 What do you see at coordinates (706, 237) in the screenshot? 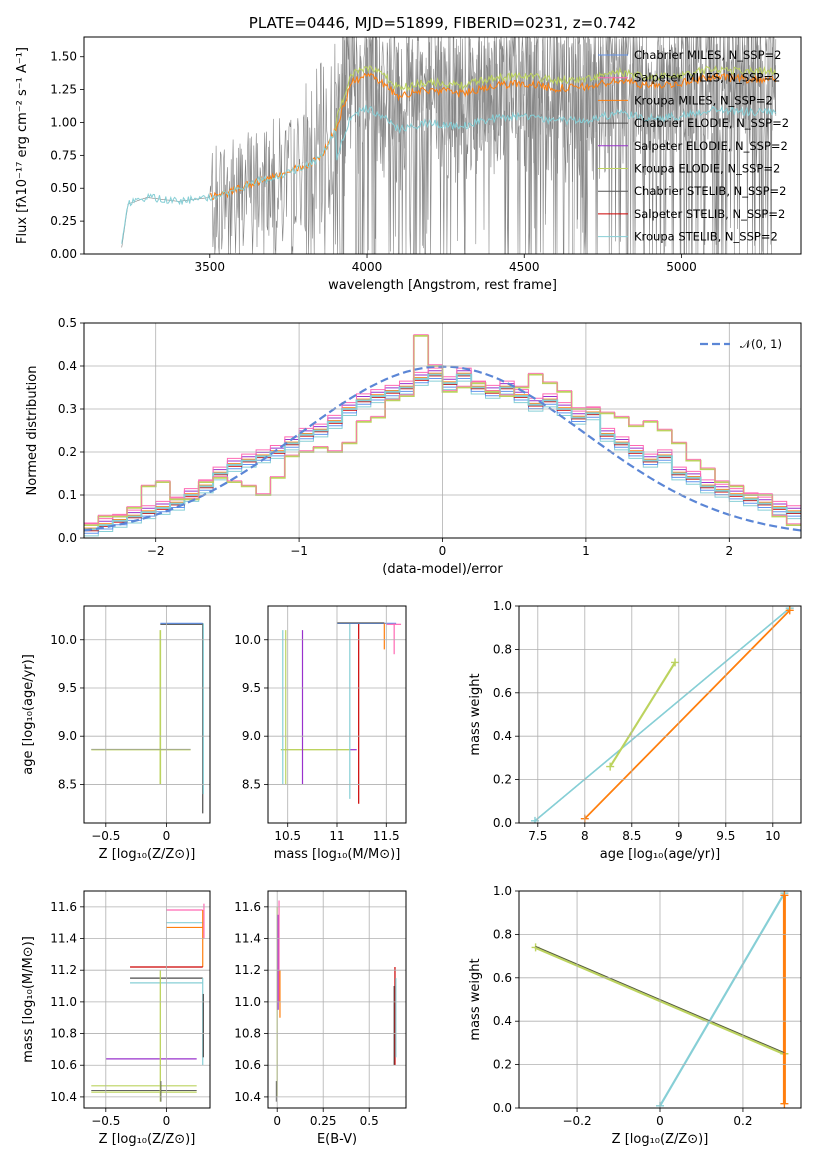
I see `legend-entry: Kroupa STELIB, N_SSP=2` at bounding box center [706, 237].